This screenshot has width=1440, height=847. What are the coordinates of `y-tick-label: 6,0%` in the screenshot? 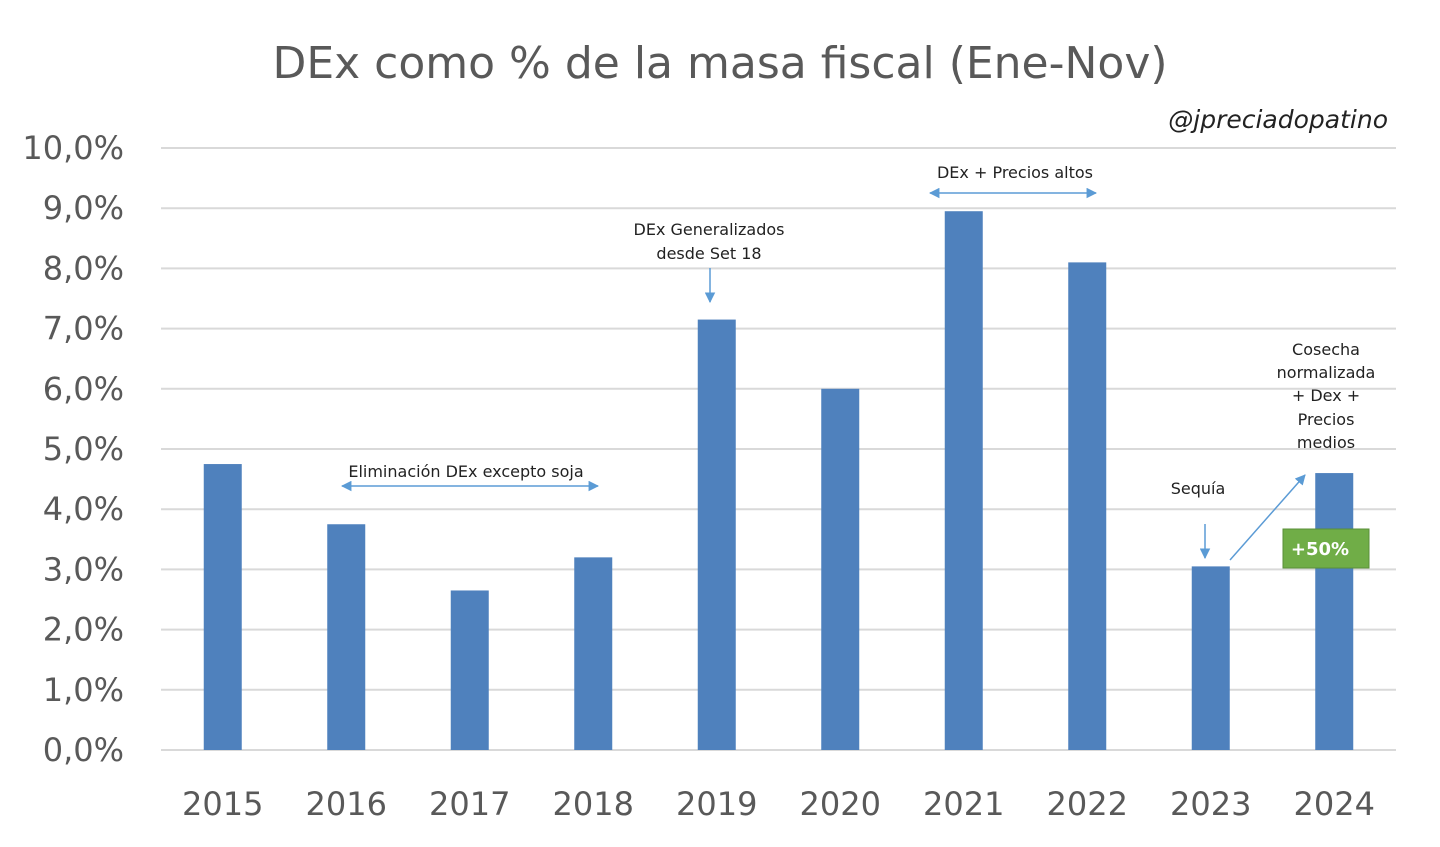 It's located at (83, 389).